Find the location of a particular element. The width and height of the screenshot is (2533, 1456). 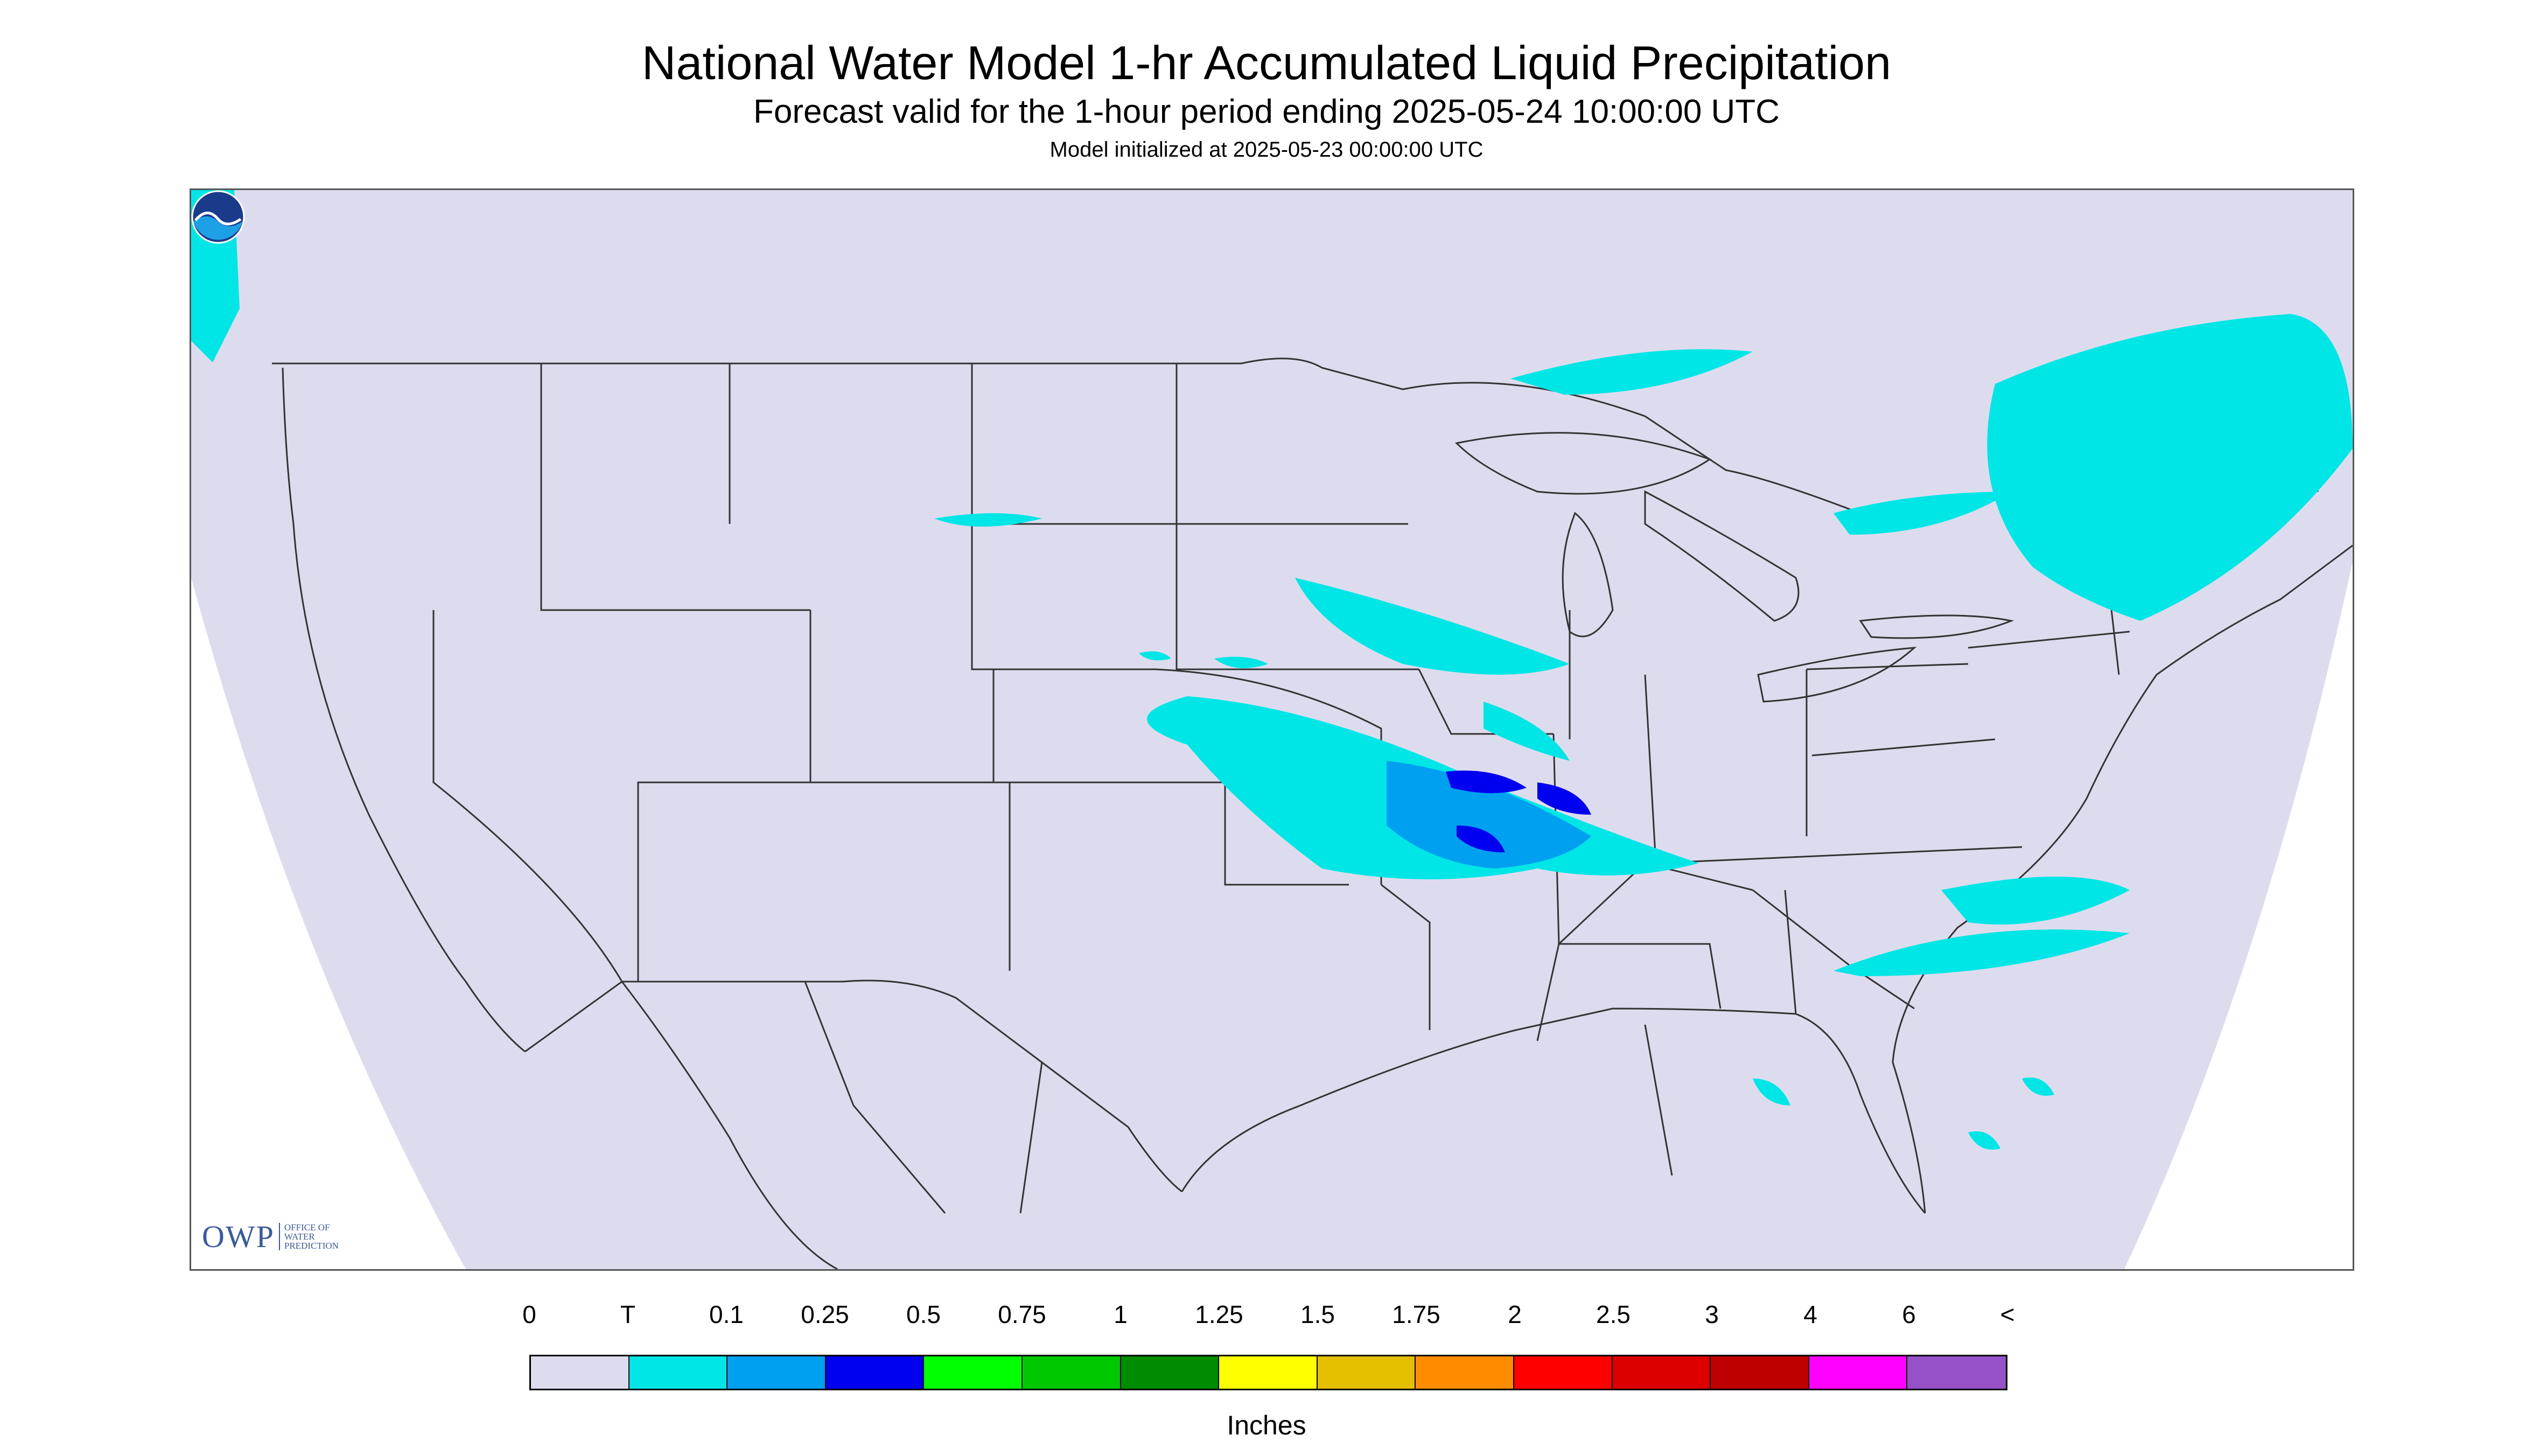

owp-logo-subtext: OFFICE OF WATER PREDICTION is located at coordinates (316, 1236).